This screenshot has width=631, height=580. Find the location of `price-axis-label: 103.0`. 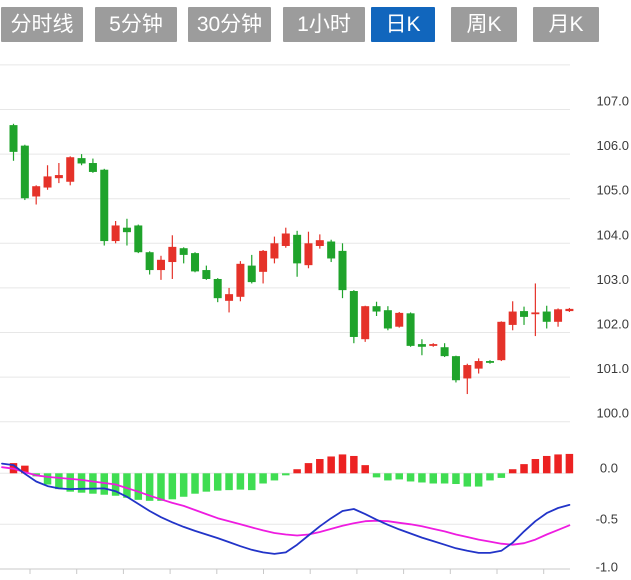

price-axis-label: 103.0 is located at coordinates (612, 279).